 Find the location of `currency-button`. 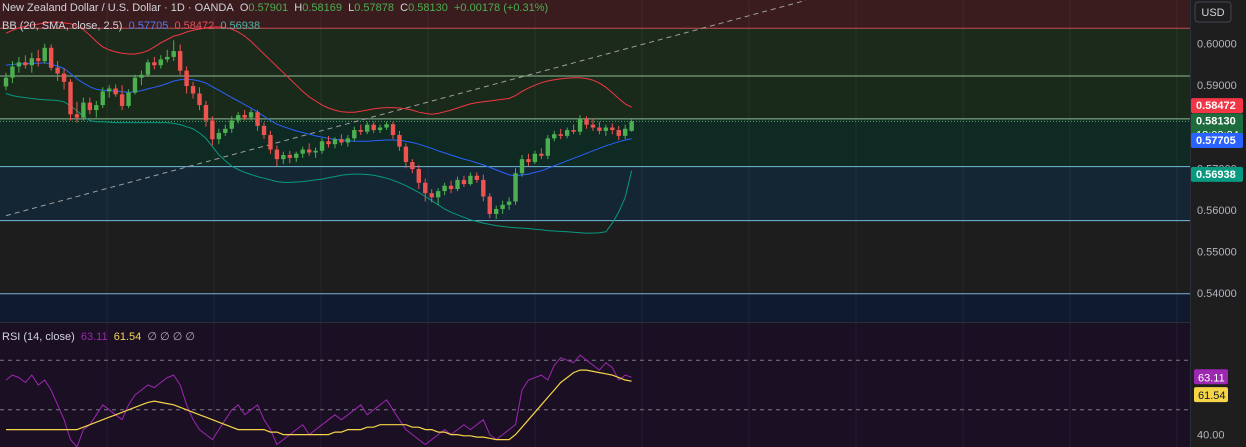

currency-button is located at coordinates (1213, 12).